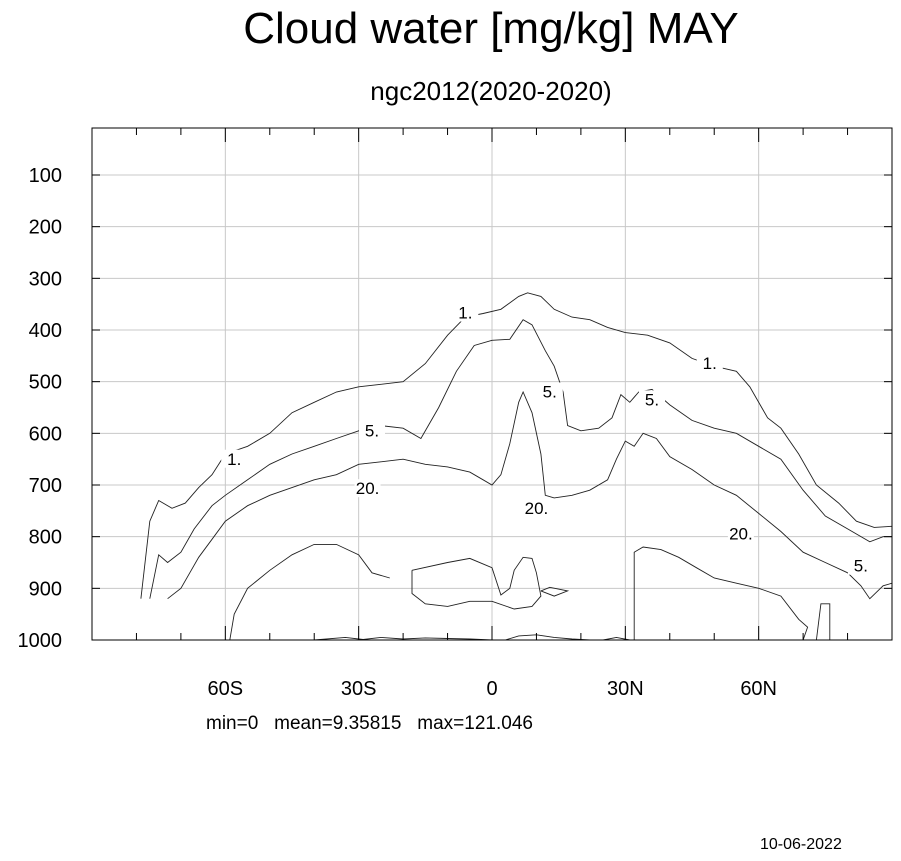 The width and height of the screenshot is (901, 861). What do you see at coordinates (801, 844) in the screenshot?
I see `date-stamp: 10-06-2022` at bounding box center [801, 844].